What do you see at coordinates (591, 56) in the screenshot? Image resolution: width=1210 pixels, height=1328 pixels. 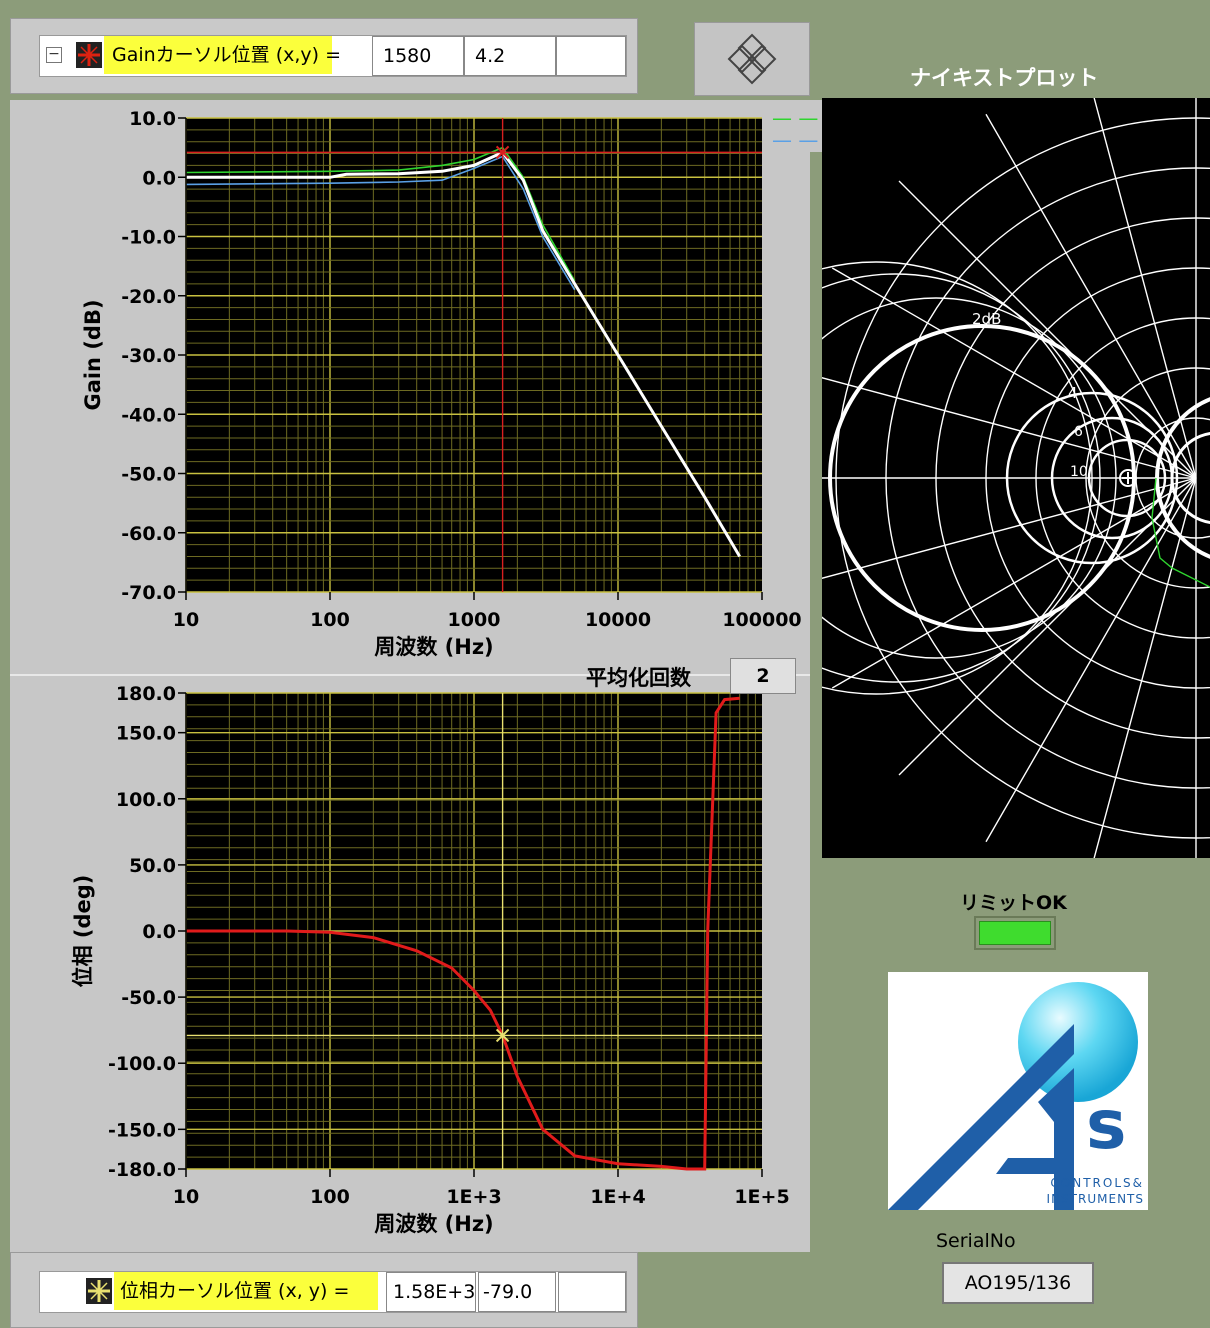 I see `gain-cursor-extra-field` at bounding box center [591, 56].